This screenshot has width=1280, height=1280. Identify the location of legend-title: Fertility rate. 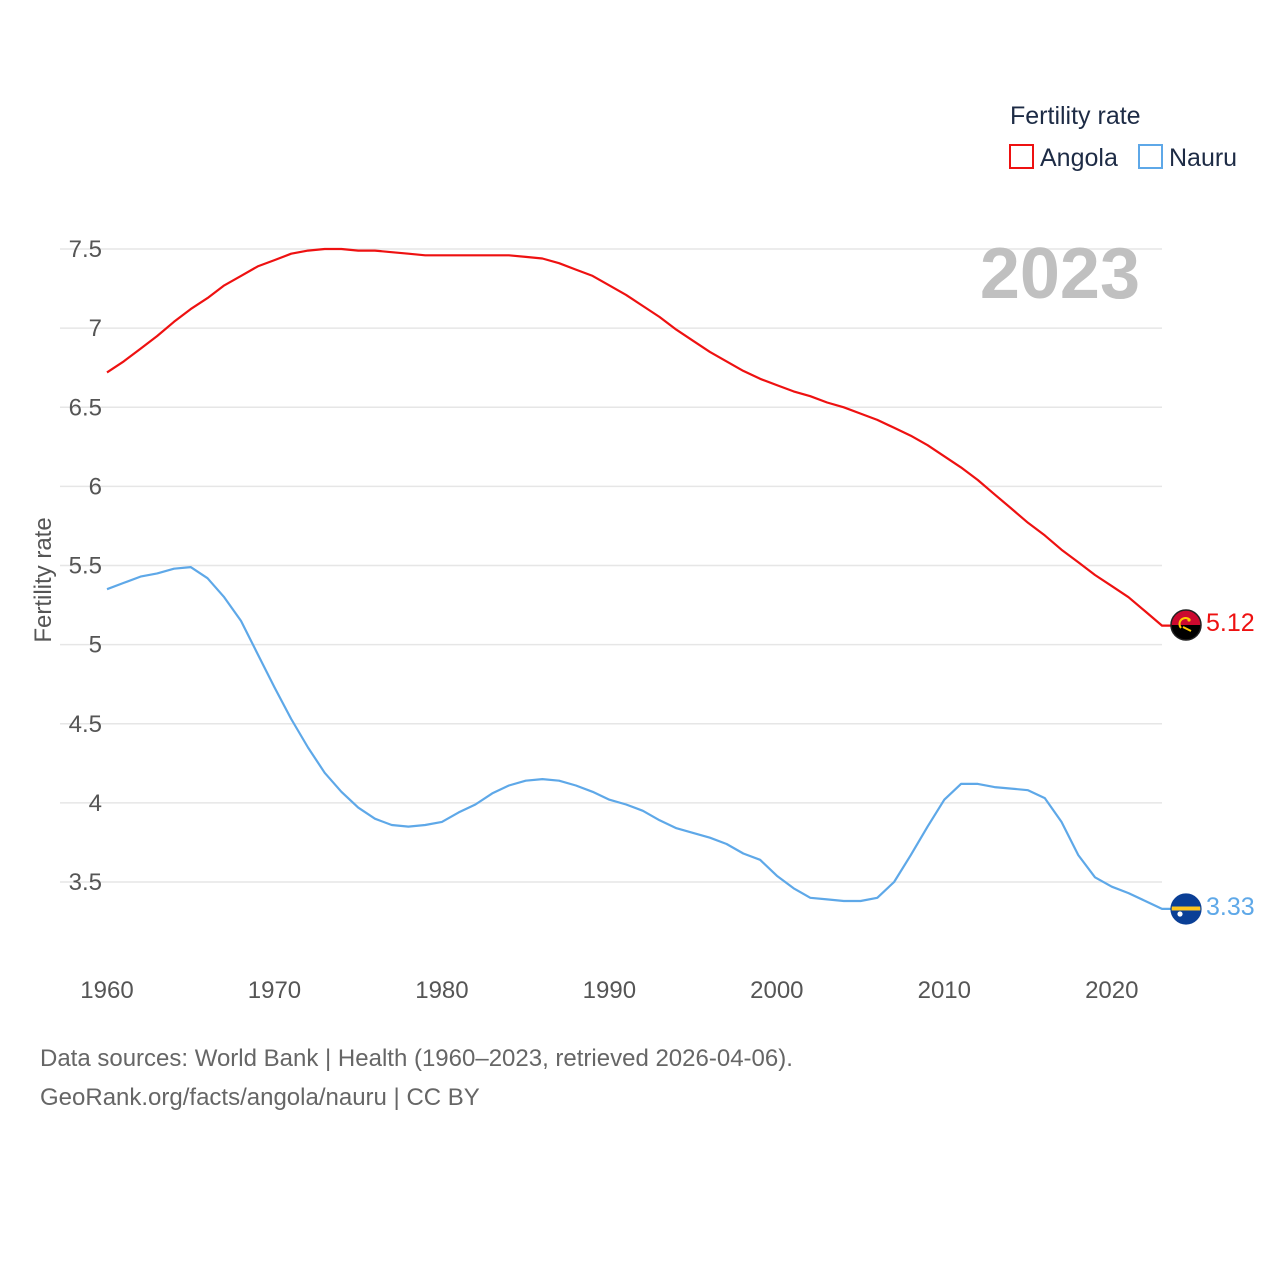
(1075, 116).